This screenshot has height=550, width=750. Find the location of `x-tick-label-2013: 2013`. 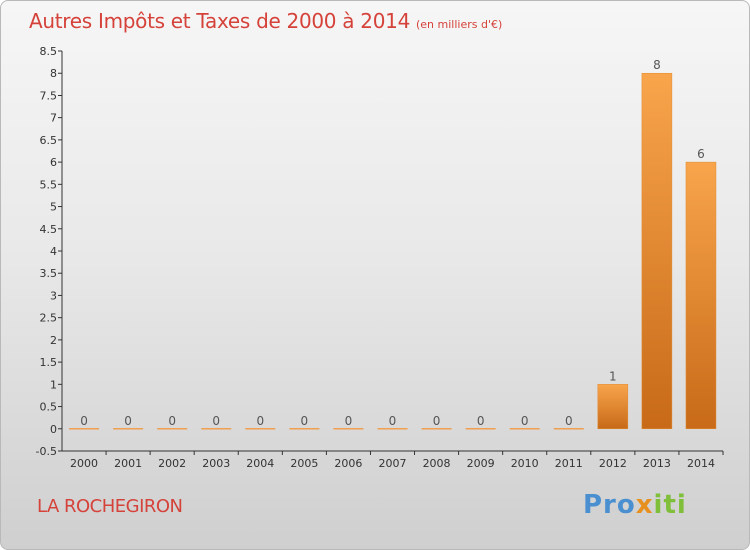

x-tick-label-2013: 2013 is located at coordinates (657, 463).